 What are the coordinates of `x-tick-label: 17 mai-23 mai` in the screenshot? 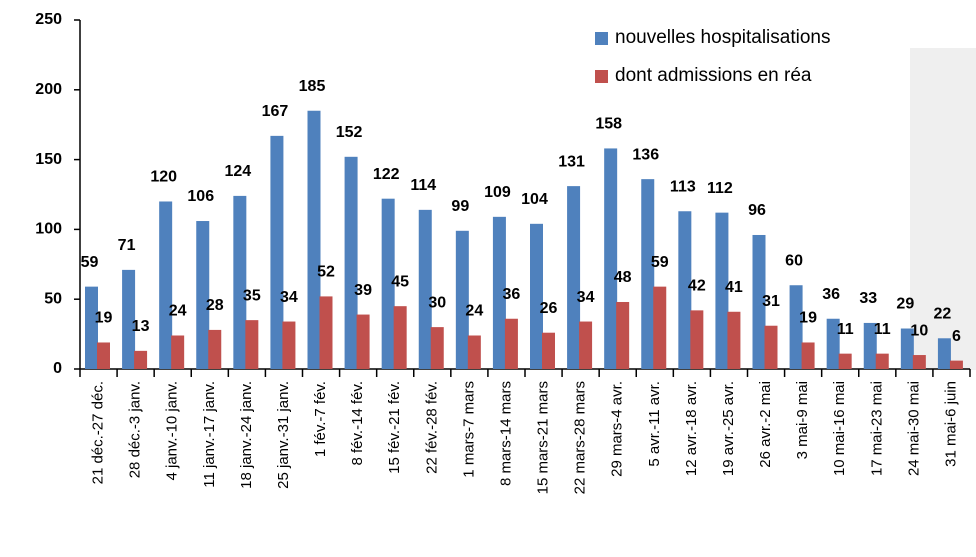 It's located at (876, 428).